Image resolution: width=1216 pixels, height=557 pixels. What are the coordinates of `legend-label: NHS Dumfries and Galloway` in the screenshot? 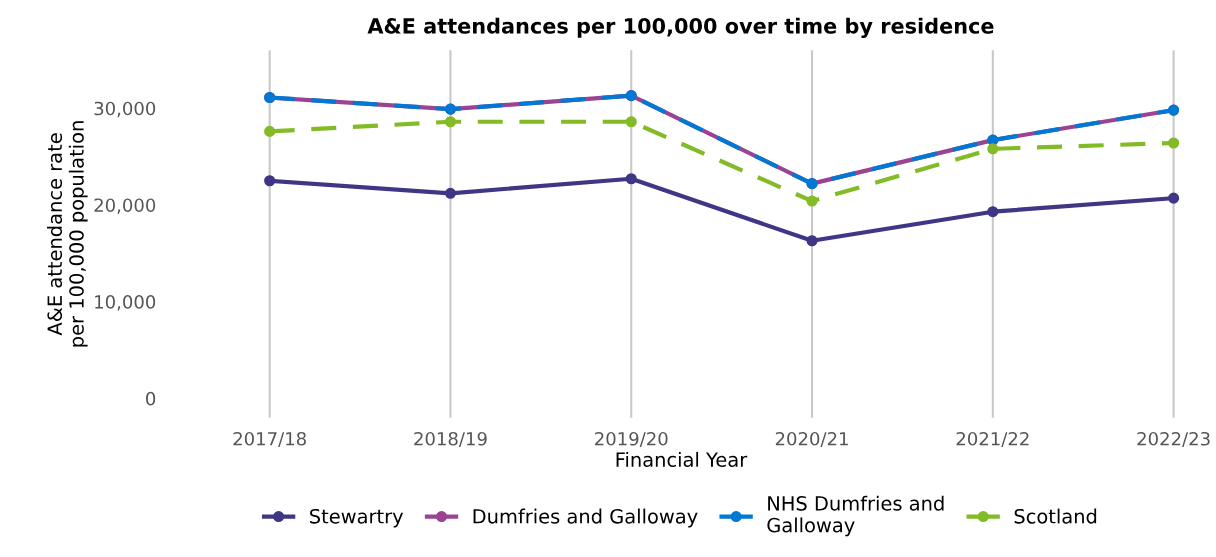 It's located at (855, 516).